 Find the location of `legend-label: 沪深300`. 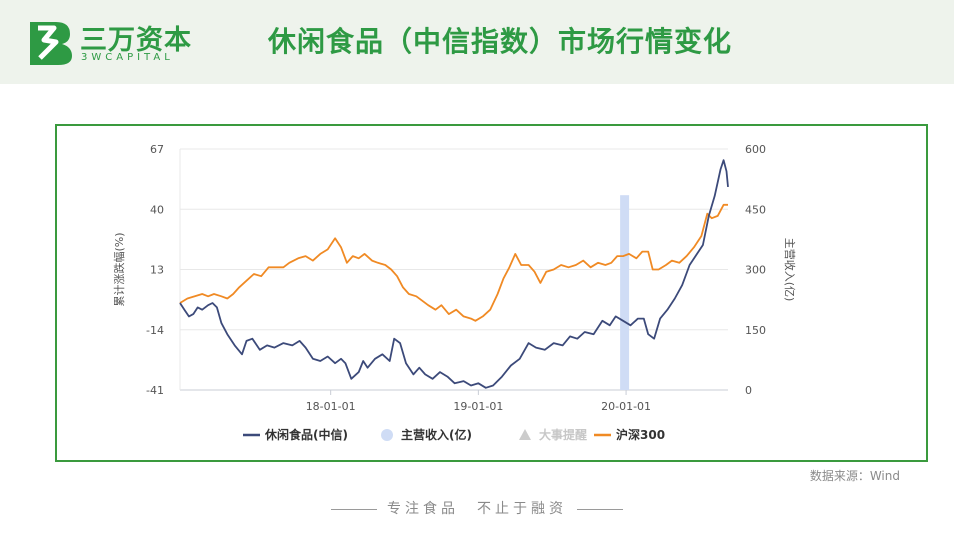

legend-label: 沪深300 is located at coordinates (640, 434).